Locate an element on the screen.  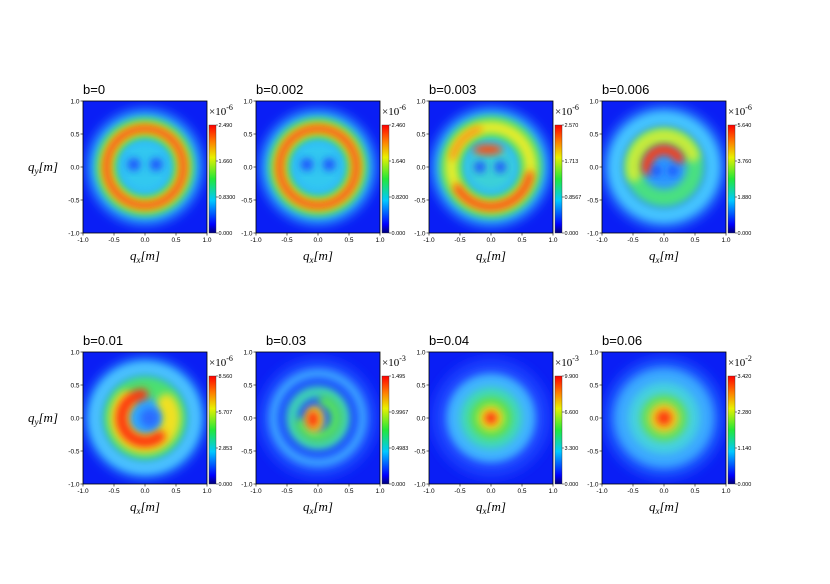
y-axis-label: qy[m] is located at coordinates (43, 418).